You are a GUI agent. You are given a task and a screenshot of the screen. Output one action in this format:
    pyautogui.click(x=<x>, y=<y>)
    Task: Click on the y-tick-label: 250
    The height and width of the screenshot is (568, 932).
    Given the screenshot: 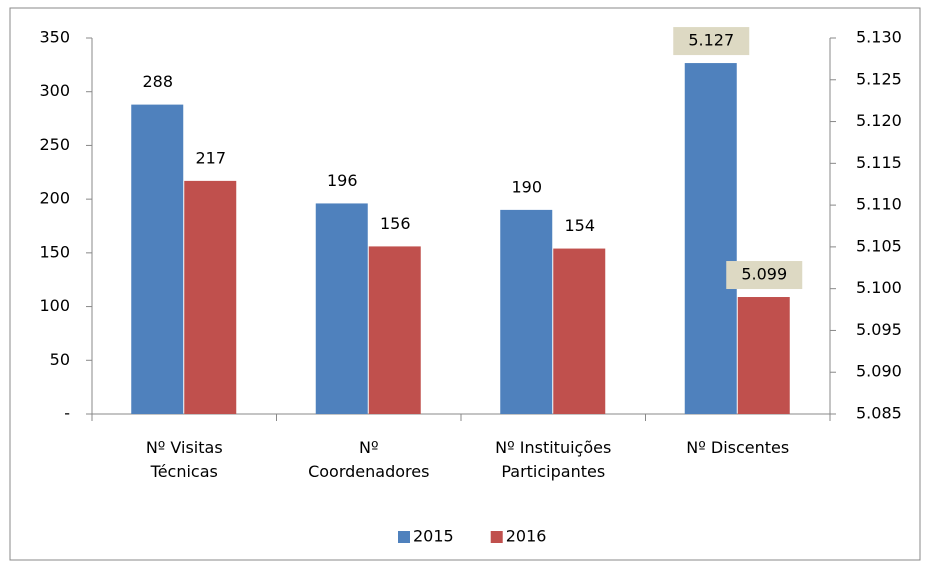 What is the action you would take?
    pyautogui.click(x=54, y=144)
    